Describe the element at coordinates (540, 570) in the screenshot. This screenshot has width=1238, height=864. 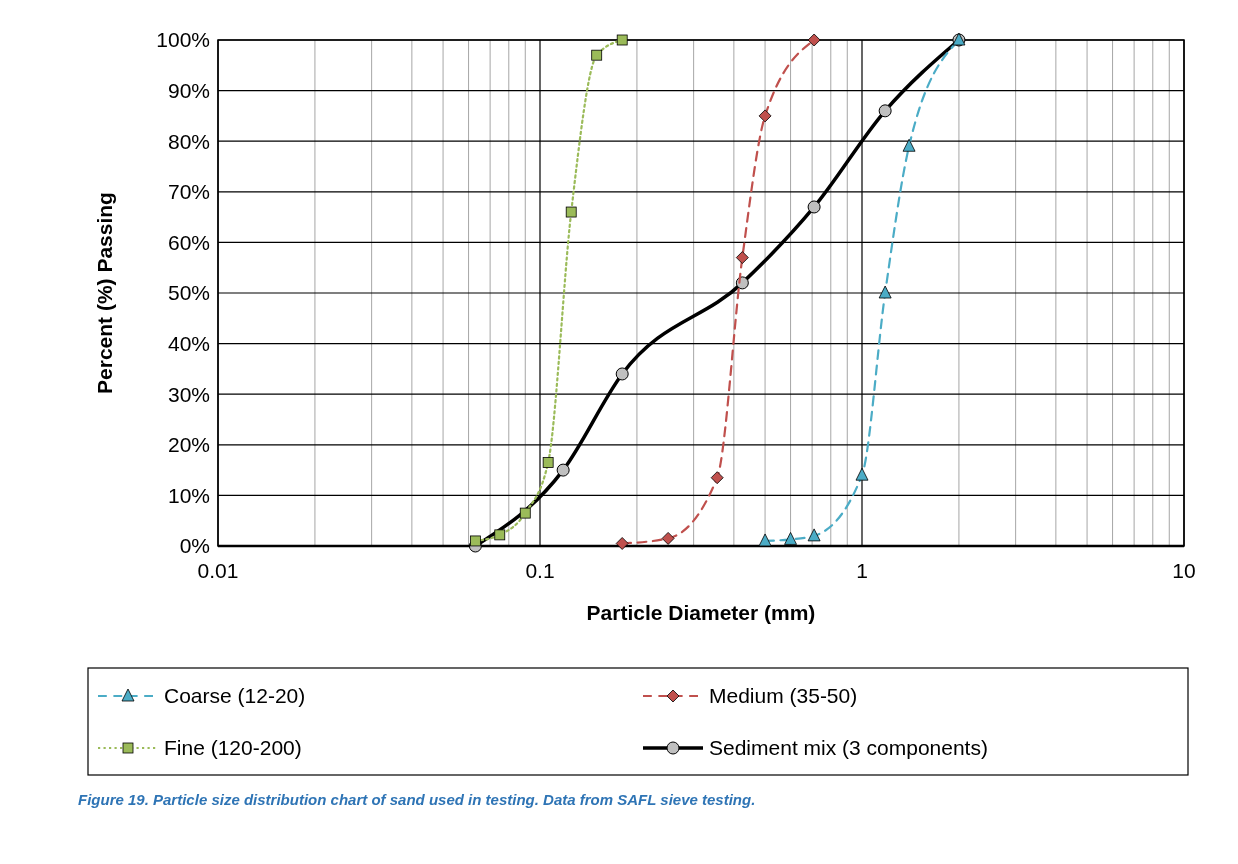
I see `x-tick-label: 0.1` at that location.